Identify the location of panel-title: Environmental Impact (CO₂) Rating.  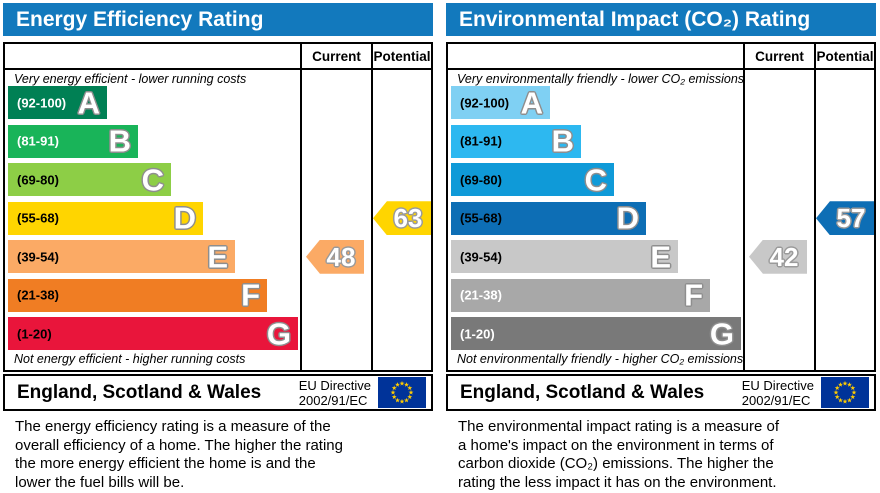
(661, 19).